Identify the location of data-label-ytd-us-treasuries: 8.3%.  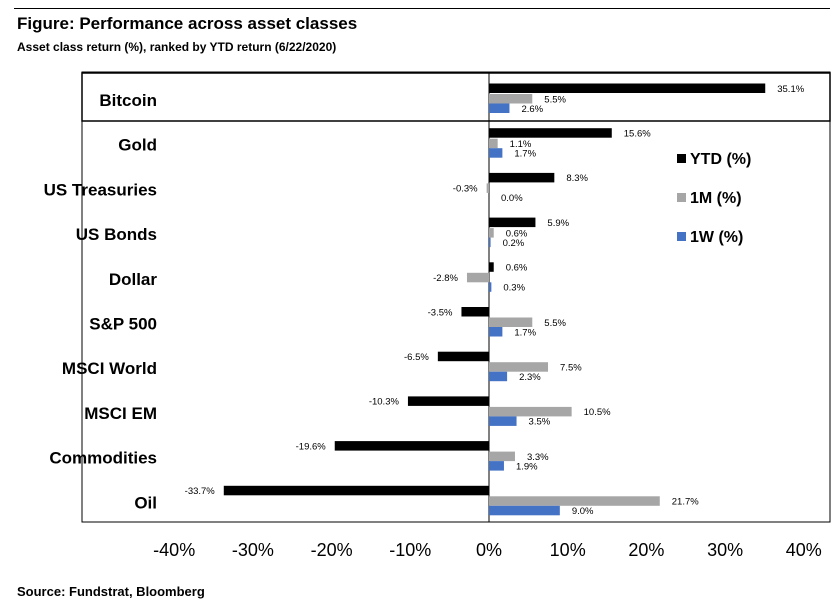
(577, 178).